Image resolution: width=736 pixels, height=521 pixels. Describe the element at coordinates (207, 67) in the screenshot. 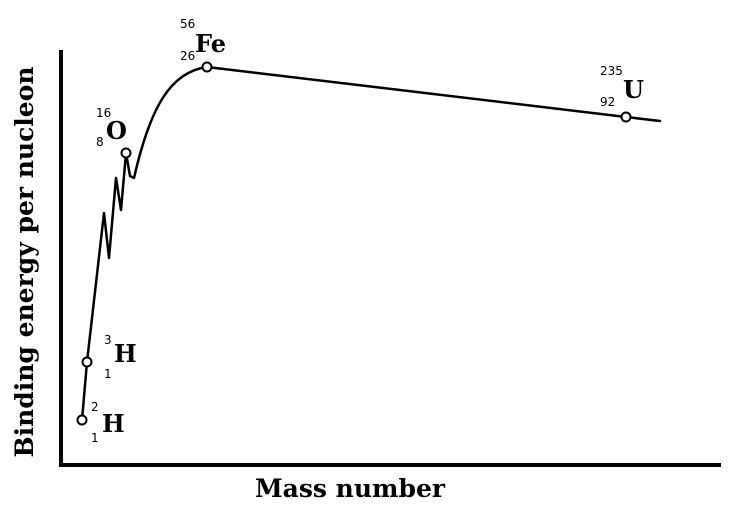

I see `fe56-point` at that location.